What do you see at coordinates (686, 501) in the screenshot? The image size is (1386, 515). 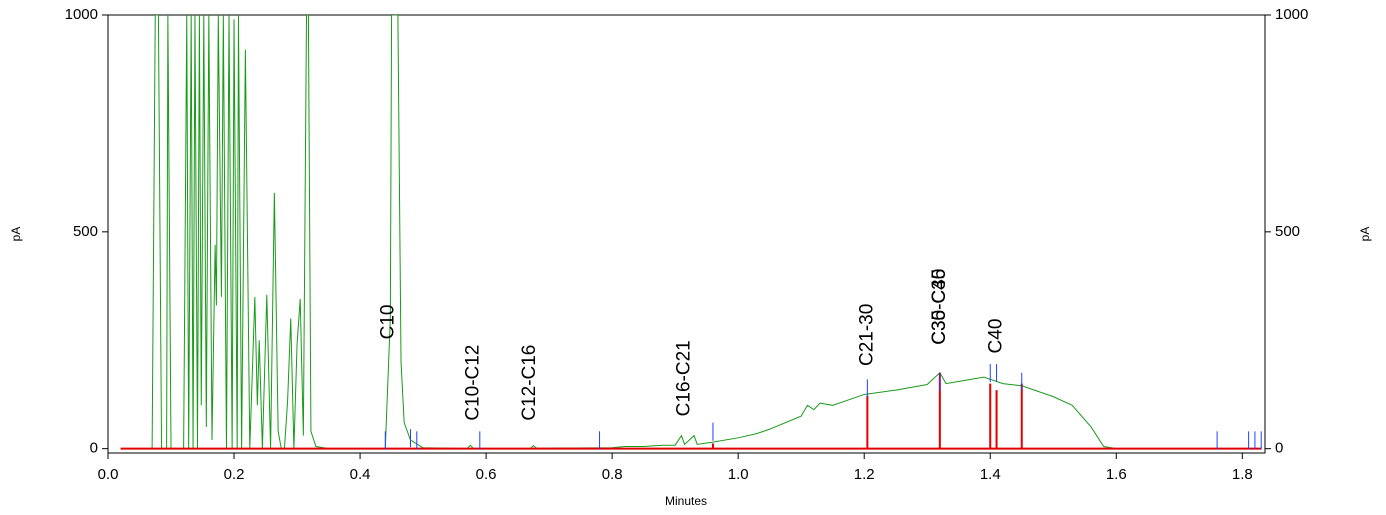 I see `x-axis-title: Minutes` at bounding box center [686, 501].